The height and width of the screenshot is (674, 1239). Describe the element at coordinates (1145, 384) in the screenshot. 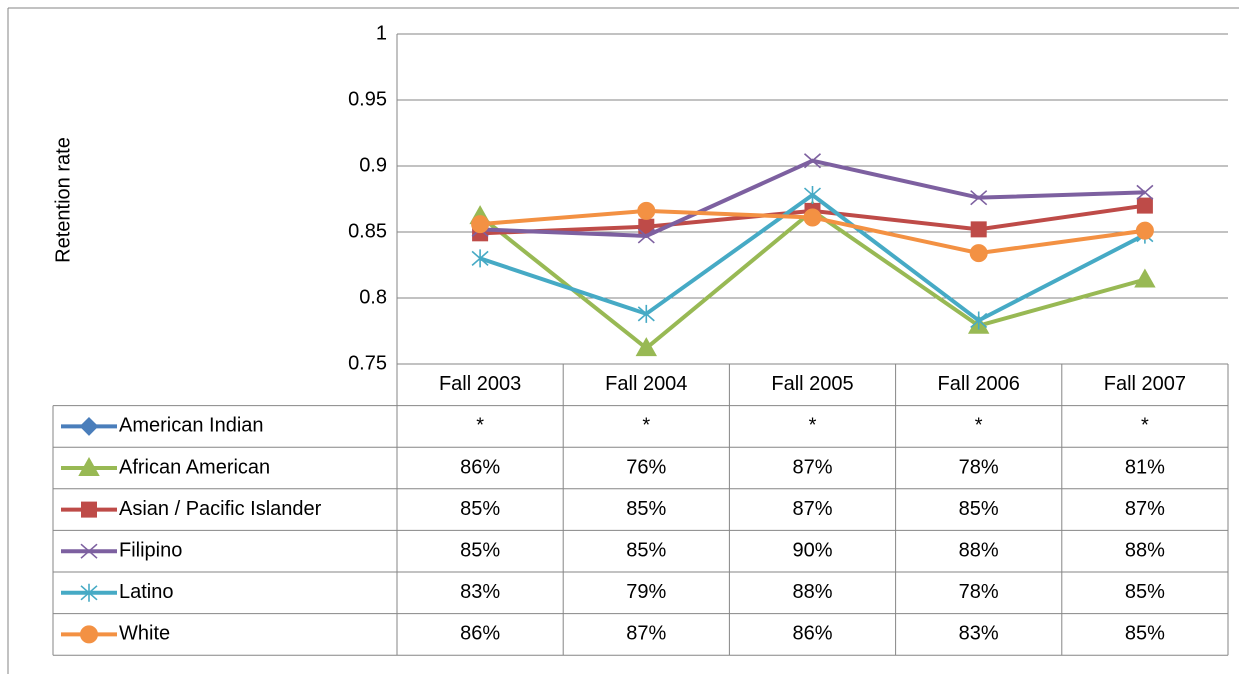

I see `x-tick-label: Fall 2007` at that location.